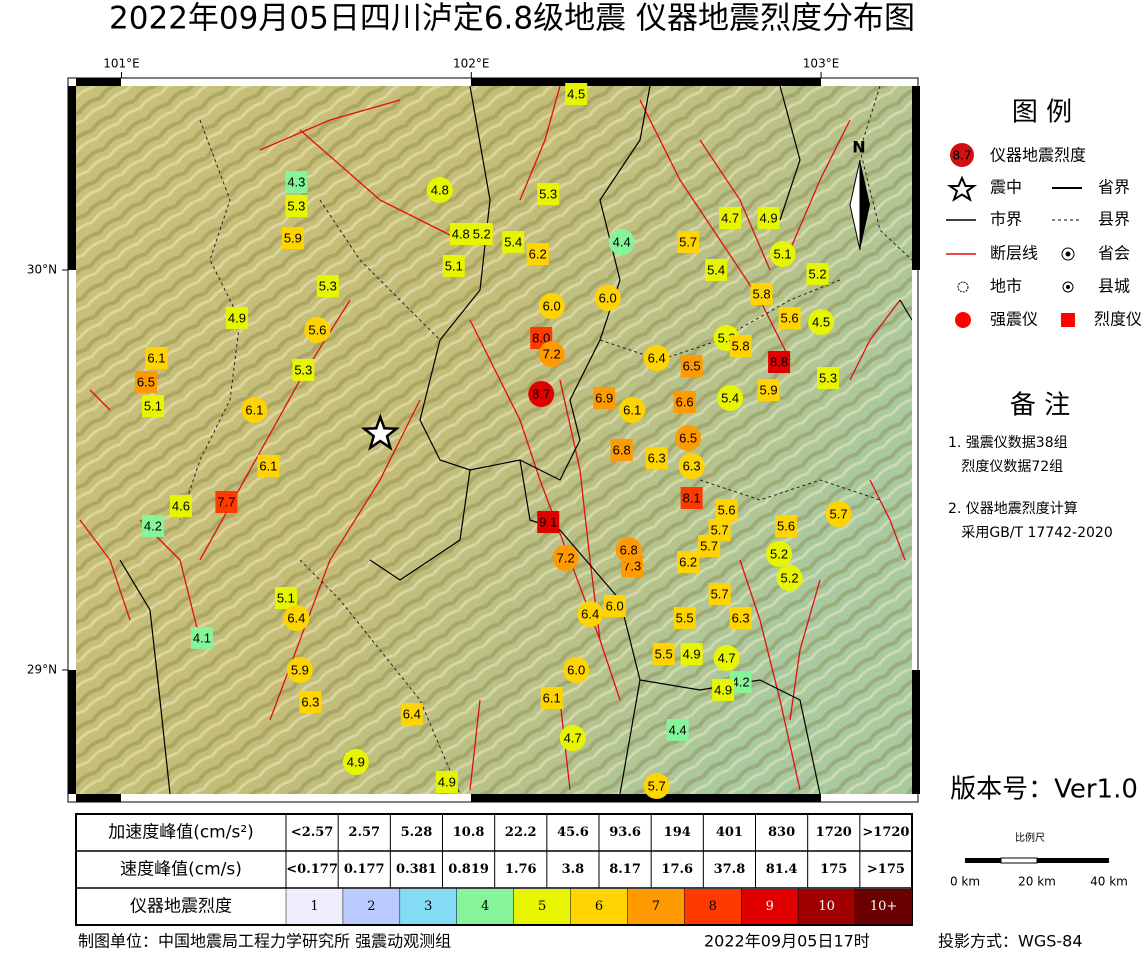 This screenshot has height=956, width=1148. Describe the element at coordinates (1005, 467) in the screenshot. I see `note-line: 烈度仪数据72组` at that location.